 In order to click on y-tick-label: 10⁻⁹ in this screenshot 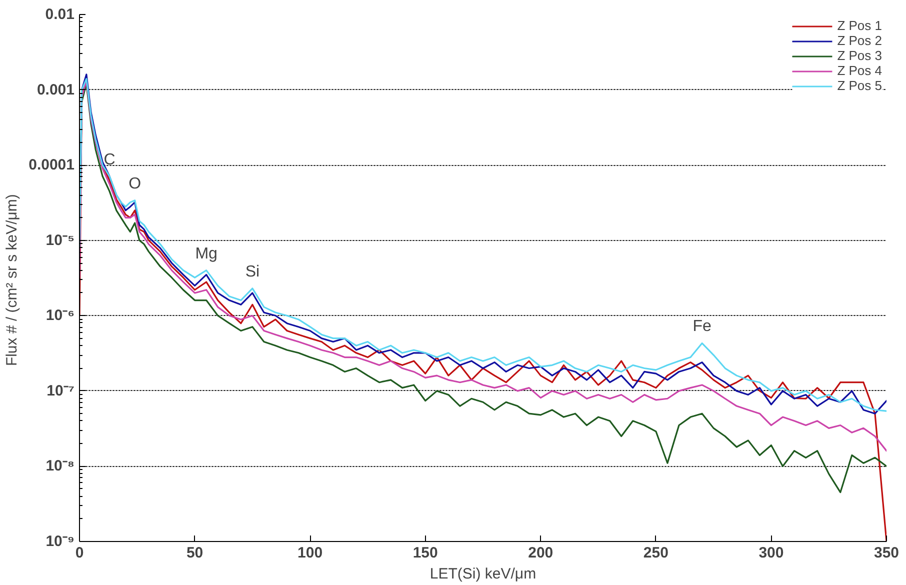, I will do `click(60, 541)`.